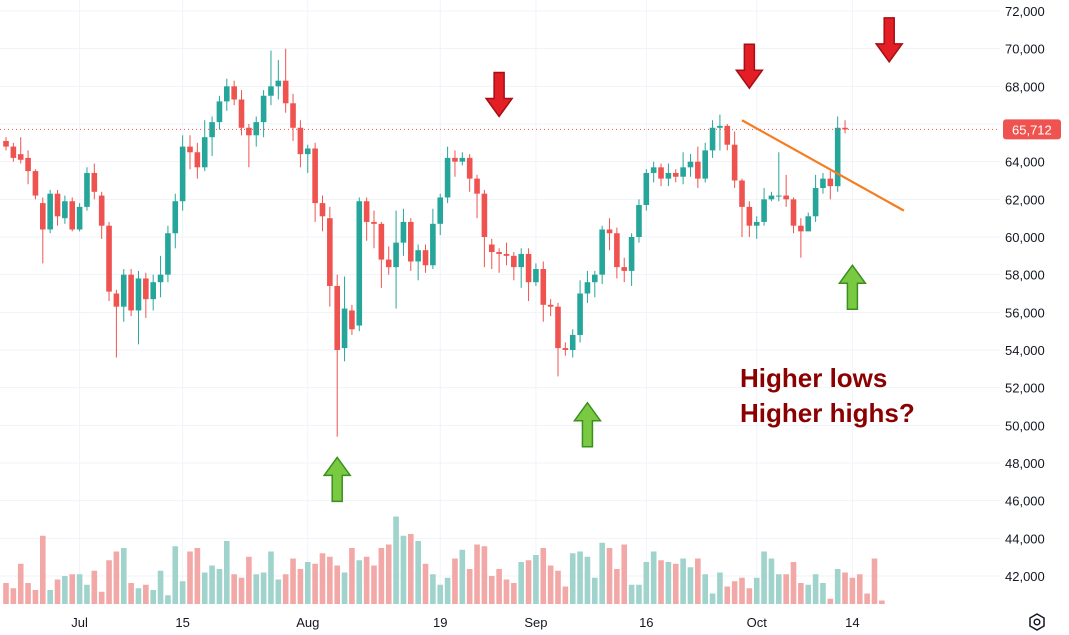  Describe the element at coordinates (827, 395) in the screenshot. I see `annotation-text: Higher lows Higher highs?` at that location.